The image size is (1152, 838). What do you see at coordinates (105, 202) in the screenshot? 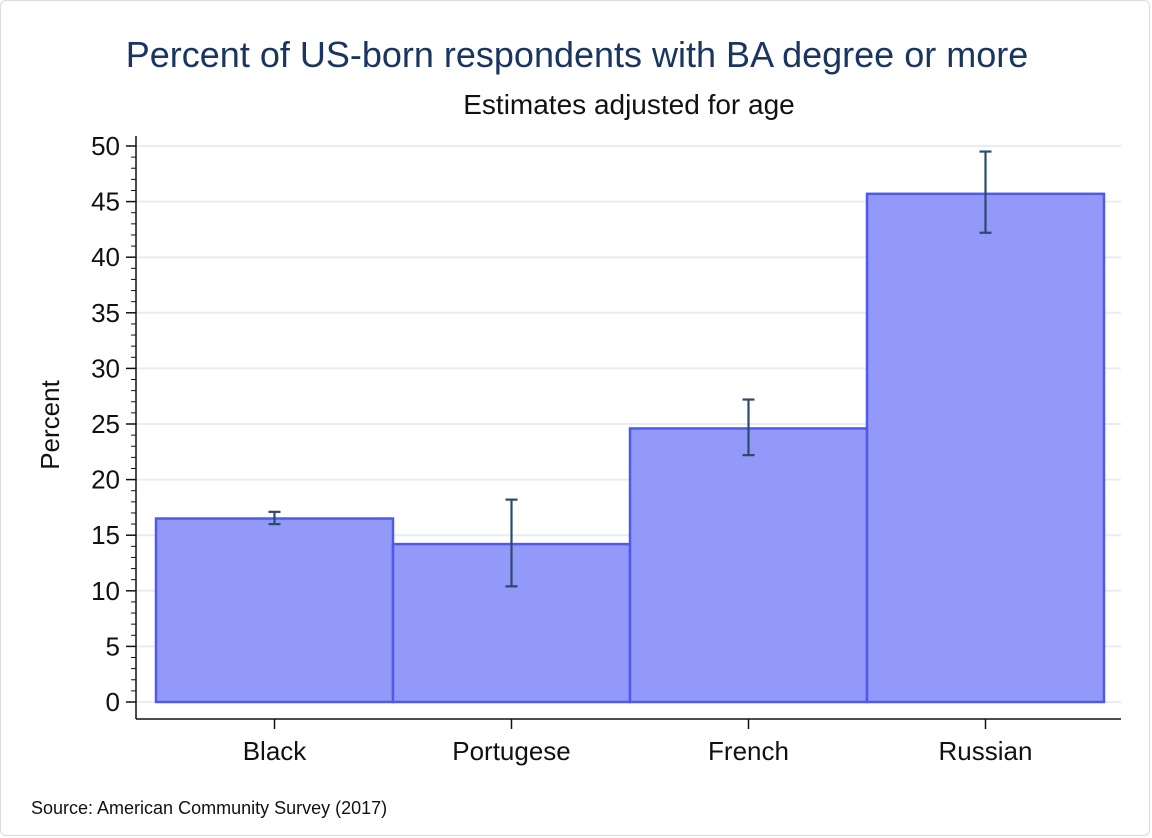
I see `y-tick-label: 45` at bounding box center [105, 202].